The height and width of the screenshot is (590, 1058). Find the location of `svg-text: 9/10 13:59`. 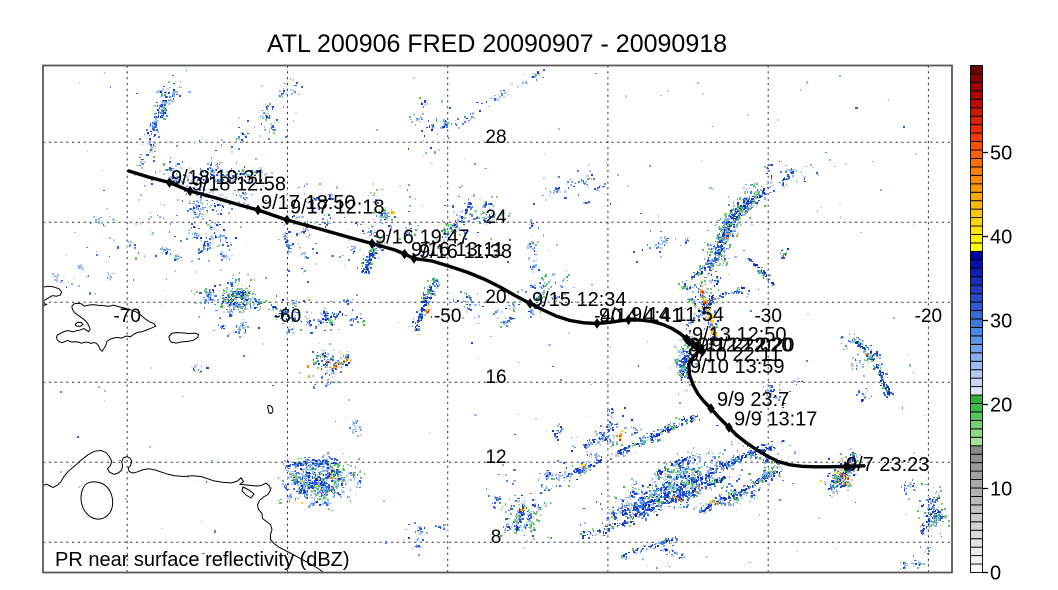

svg-text: 9/10 13:59 is located at coordinates (737, 367).